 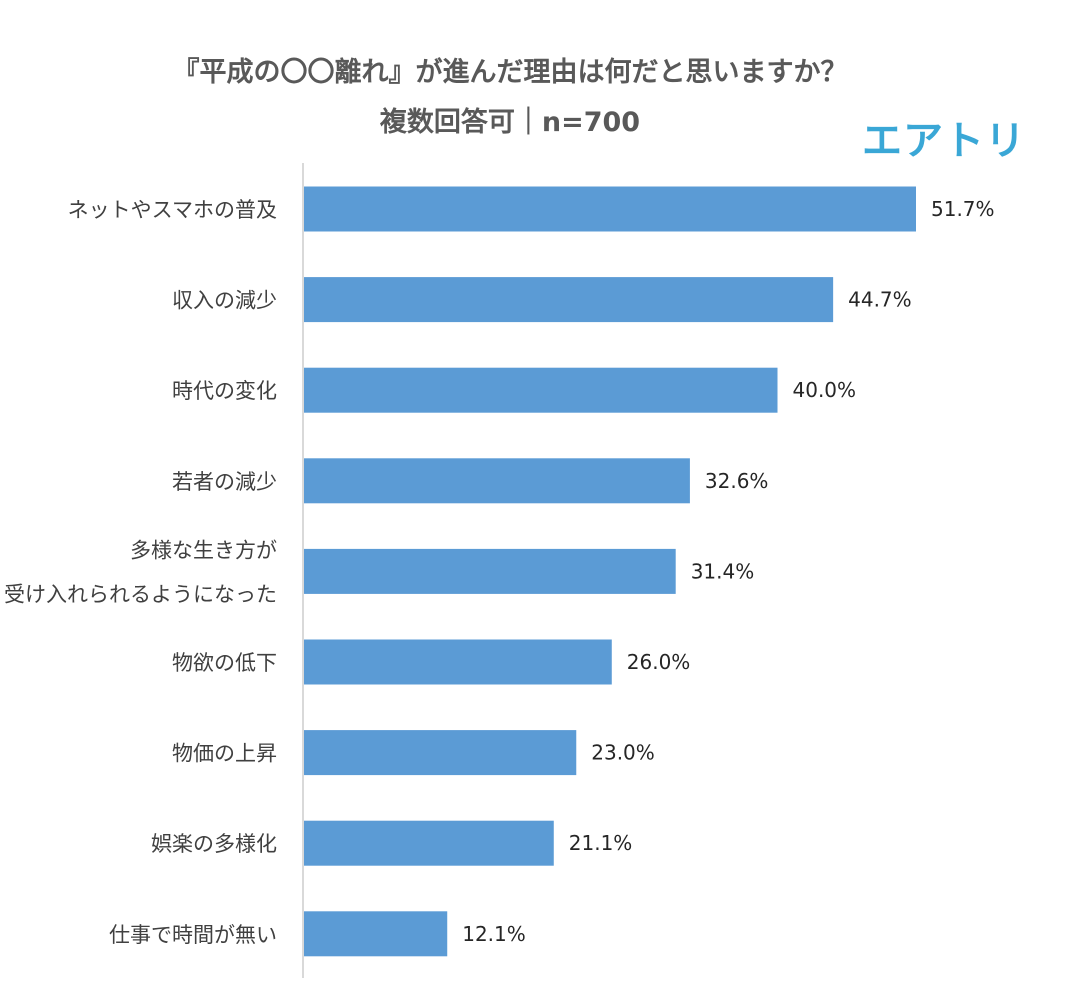 I want to click on chart-title: 『平成の〇〇離れ』が進んだ理由は何だと思いますか？, so click(x=510, y=72).